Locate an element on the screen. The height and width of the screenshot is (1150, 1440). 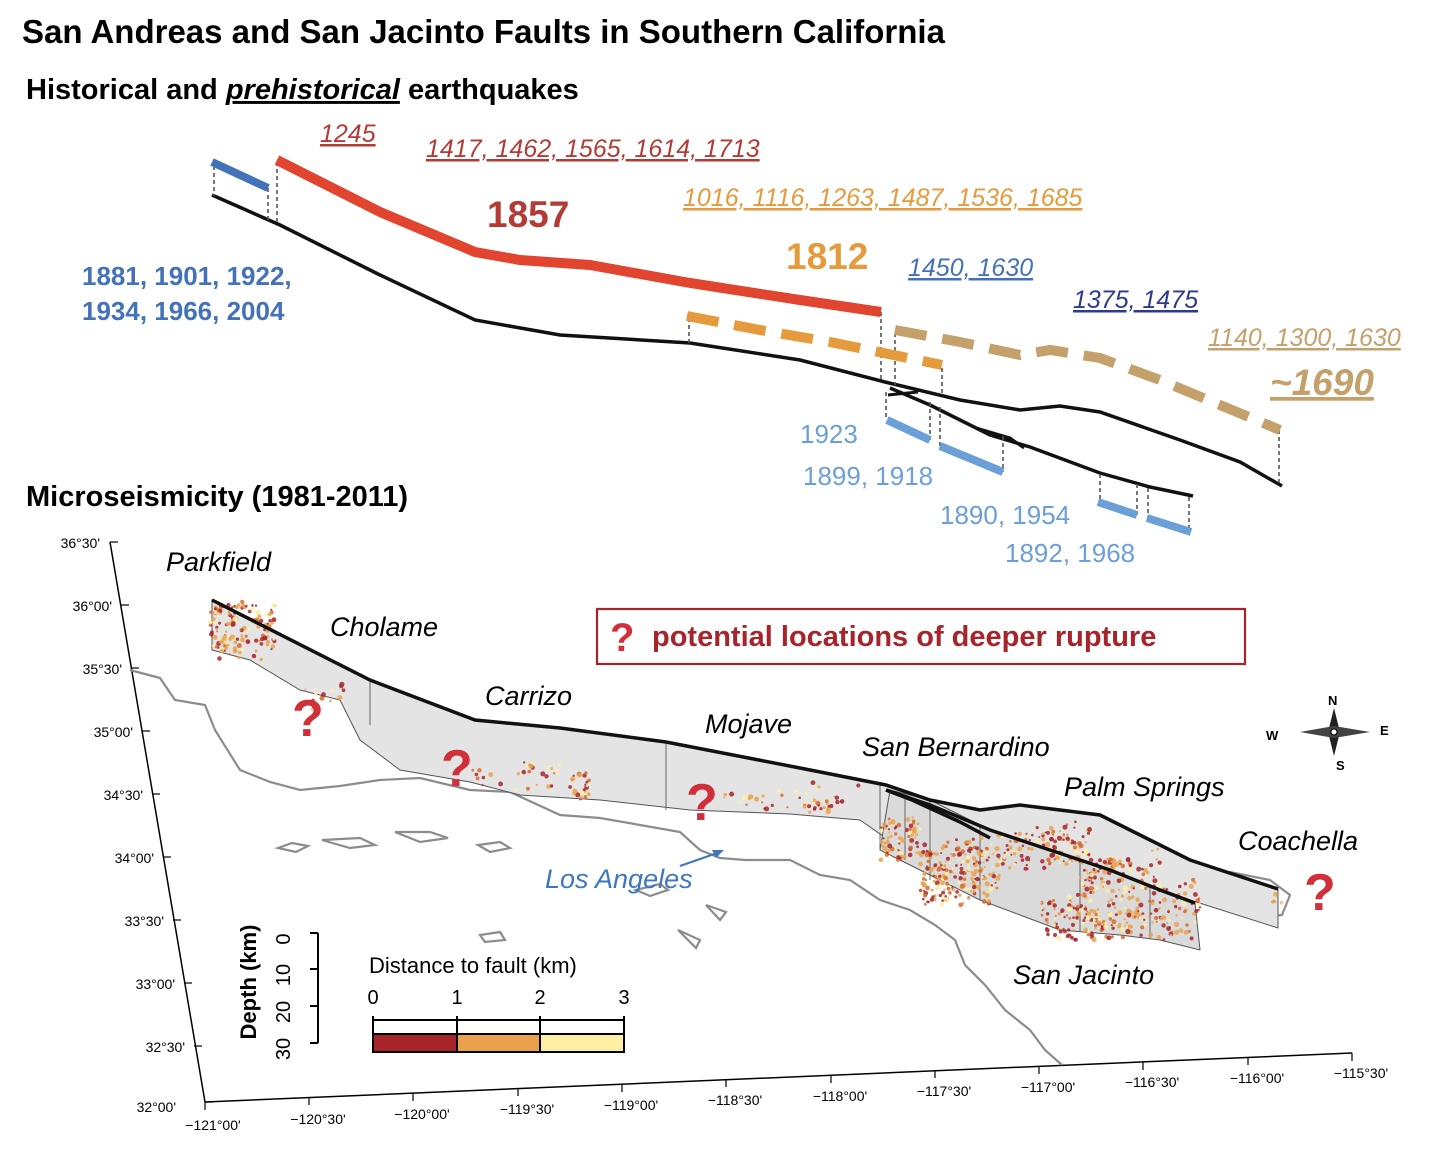
los-angeles-arrowhead is located at coordinates (718, 854).